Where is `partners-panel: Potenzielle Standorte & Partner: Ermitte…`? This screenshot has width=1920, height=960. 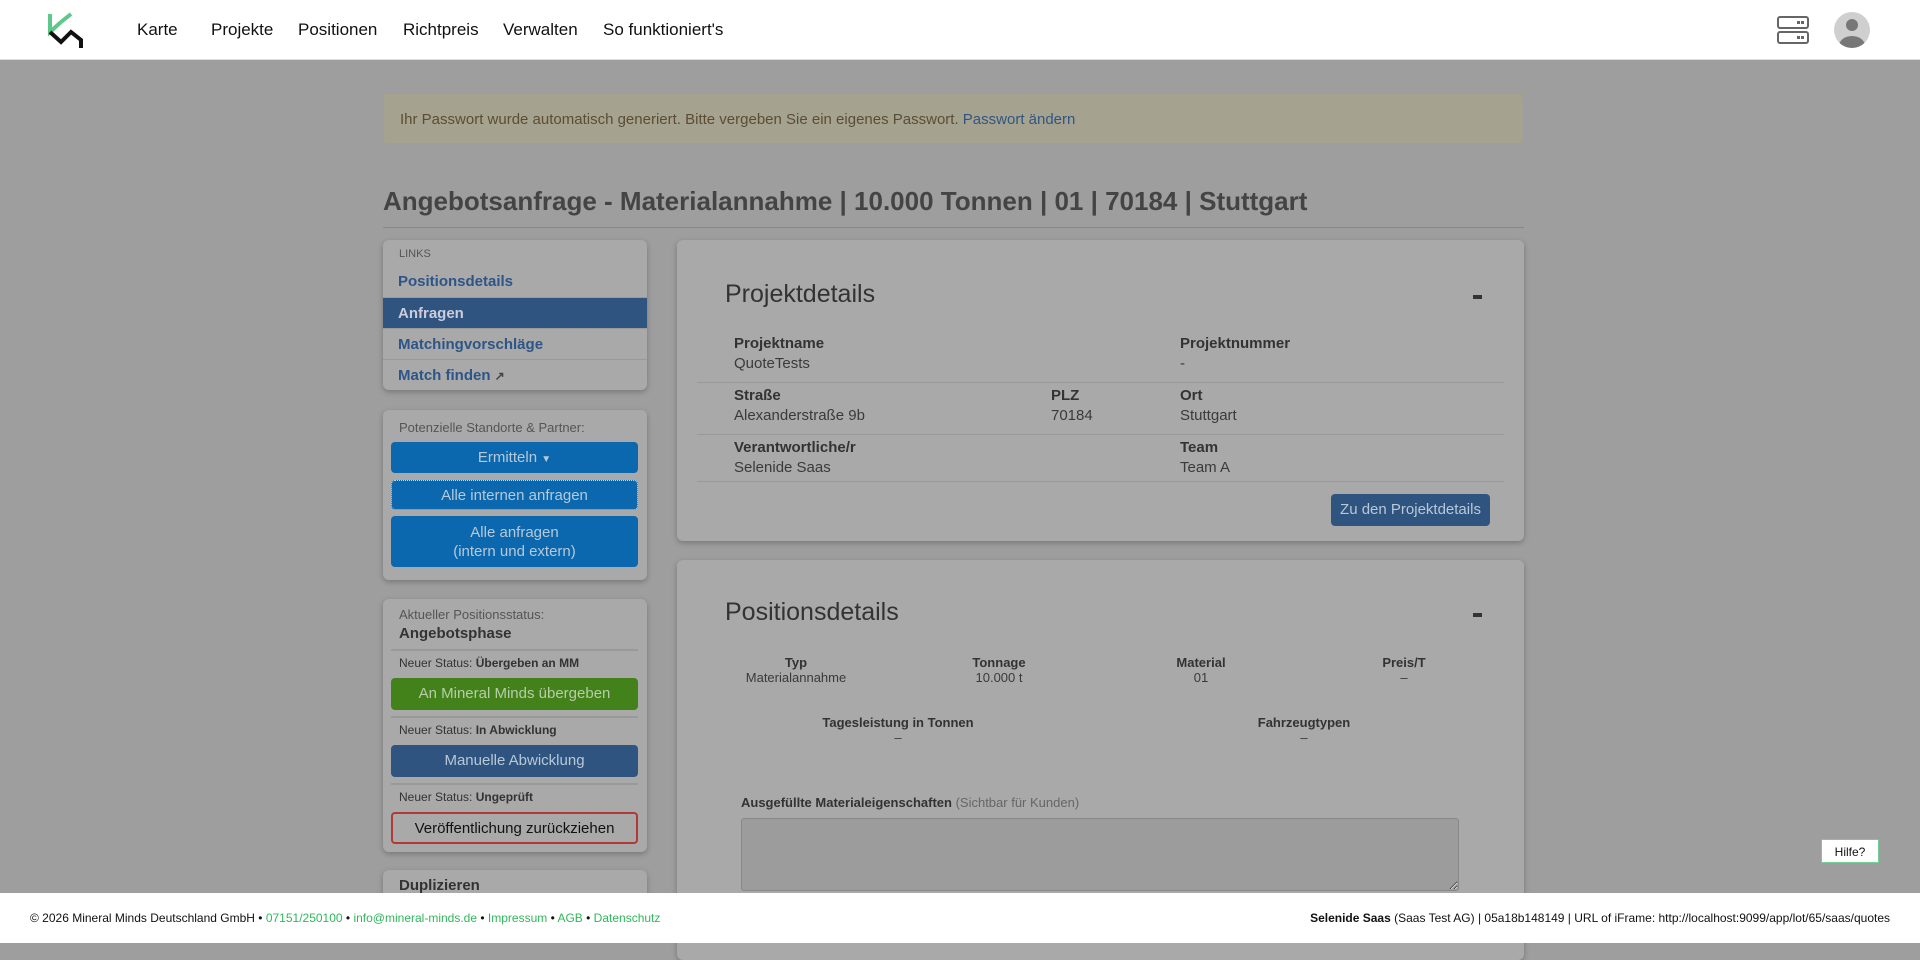
partners-panel: Potenzielle Standorte & Partner: Ermitte… is located at coordinates (515, 495).